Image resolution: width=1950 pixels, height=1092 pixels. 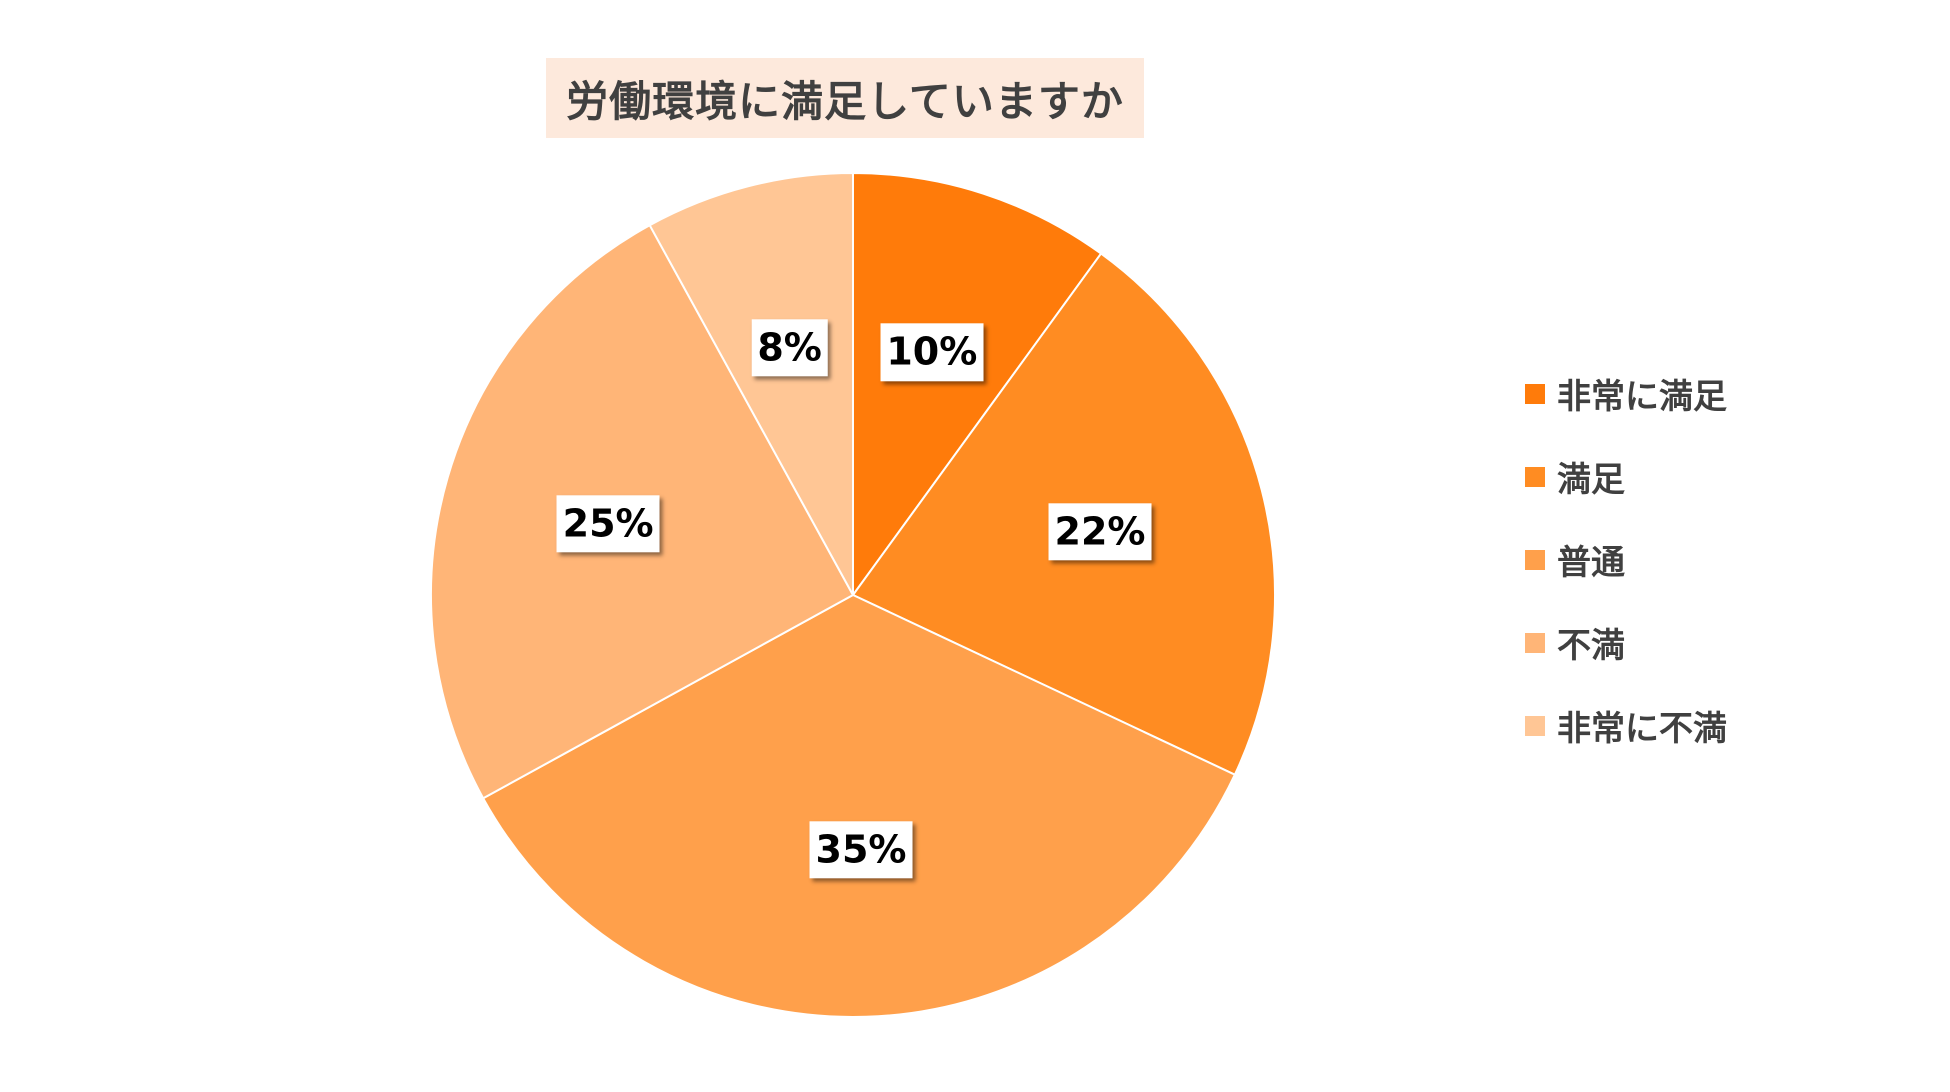 I want to click on data-label-2: 22%, so click(x=1100, y=531).